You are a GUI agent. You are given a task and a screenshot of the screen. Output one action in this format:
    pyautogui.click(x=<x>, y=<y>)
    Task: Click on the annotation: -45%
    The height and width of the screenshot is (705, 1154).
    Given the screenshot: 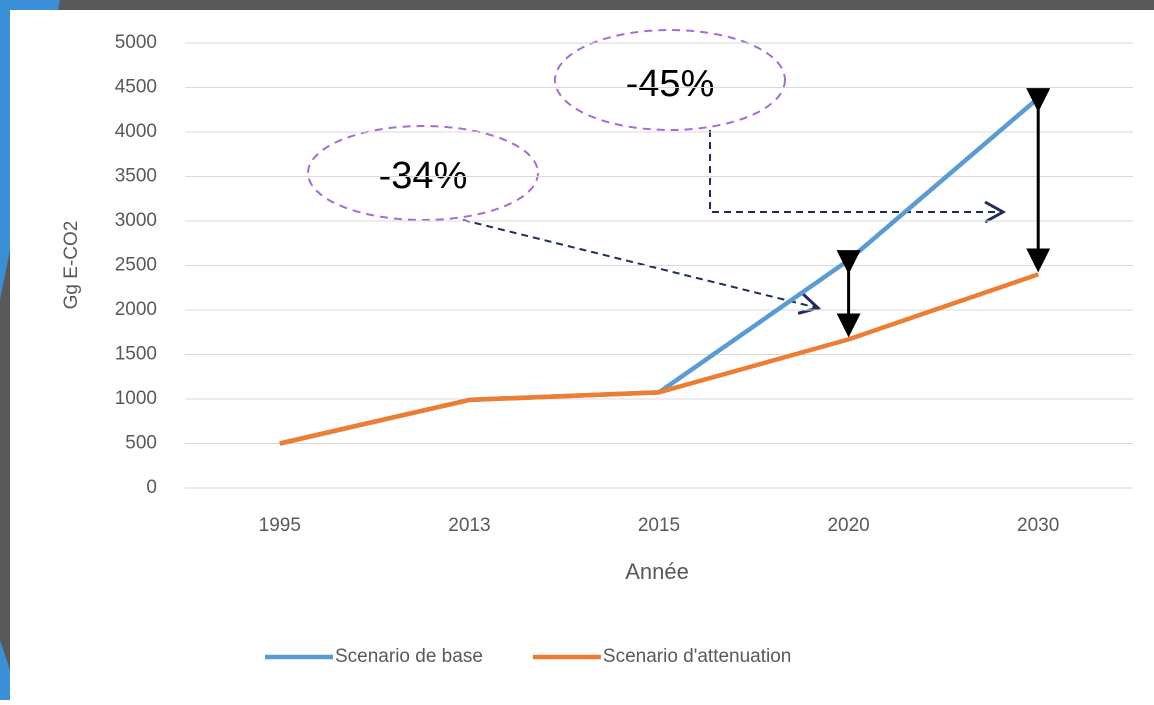 What is the action you would take?
    pyautogui.click(x=670, y=84)
    